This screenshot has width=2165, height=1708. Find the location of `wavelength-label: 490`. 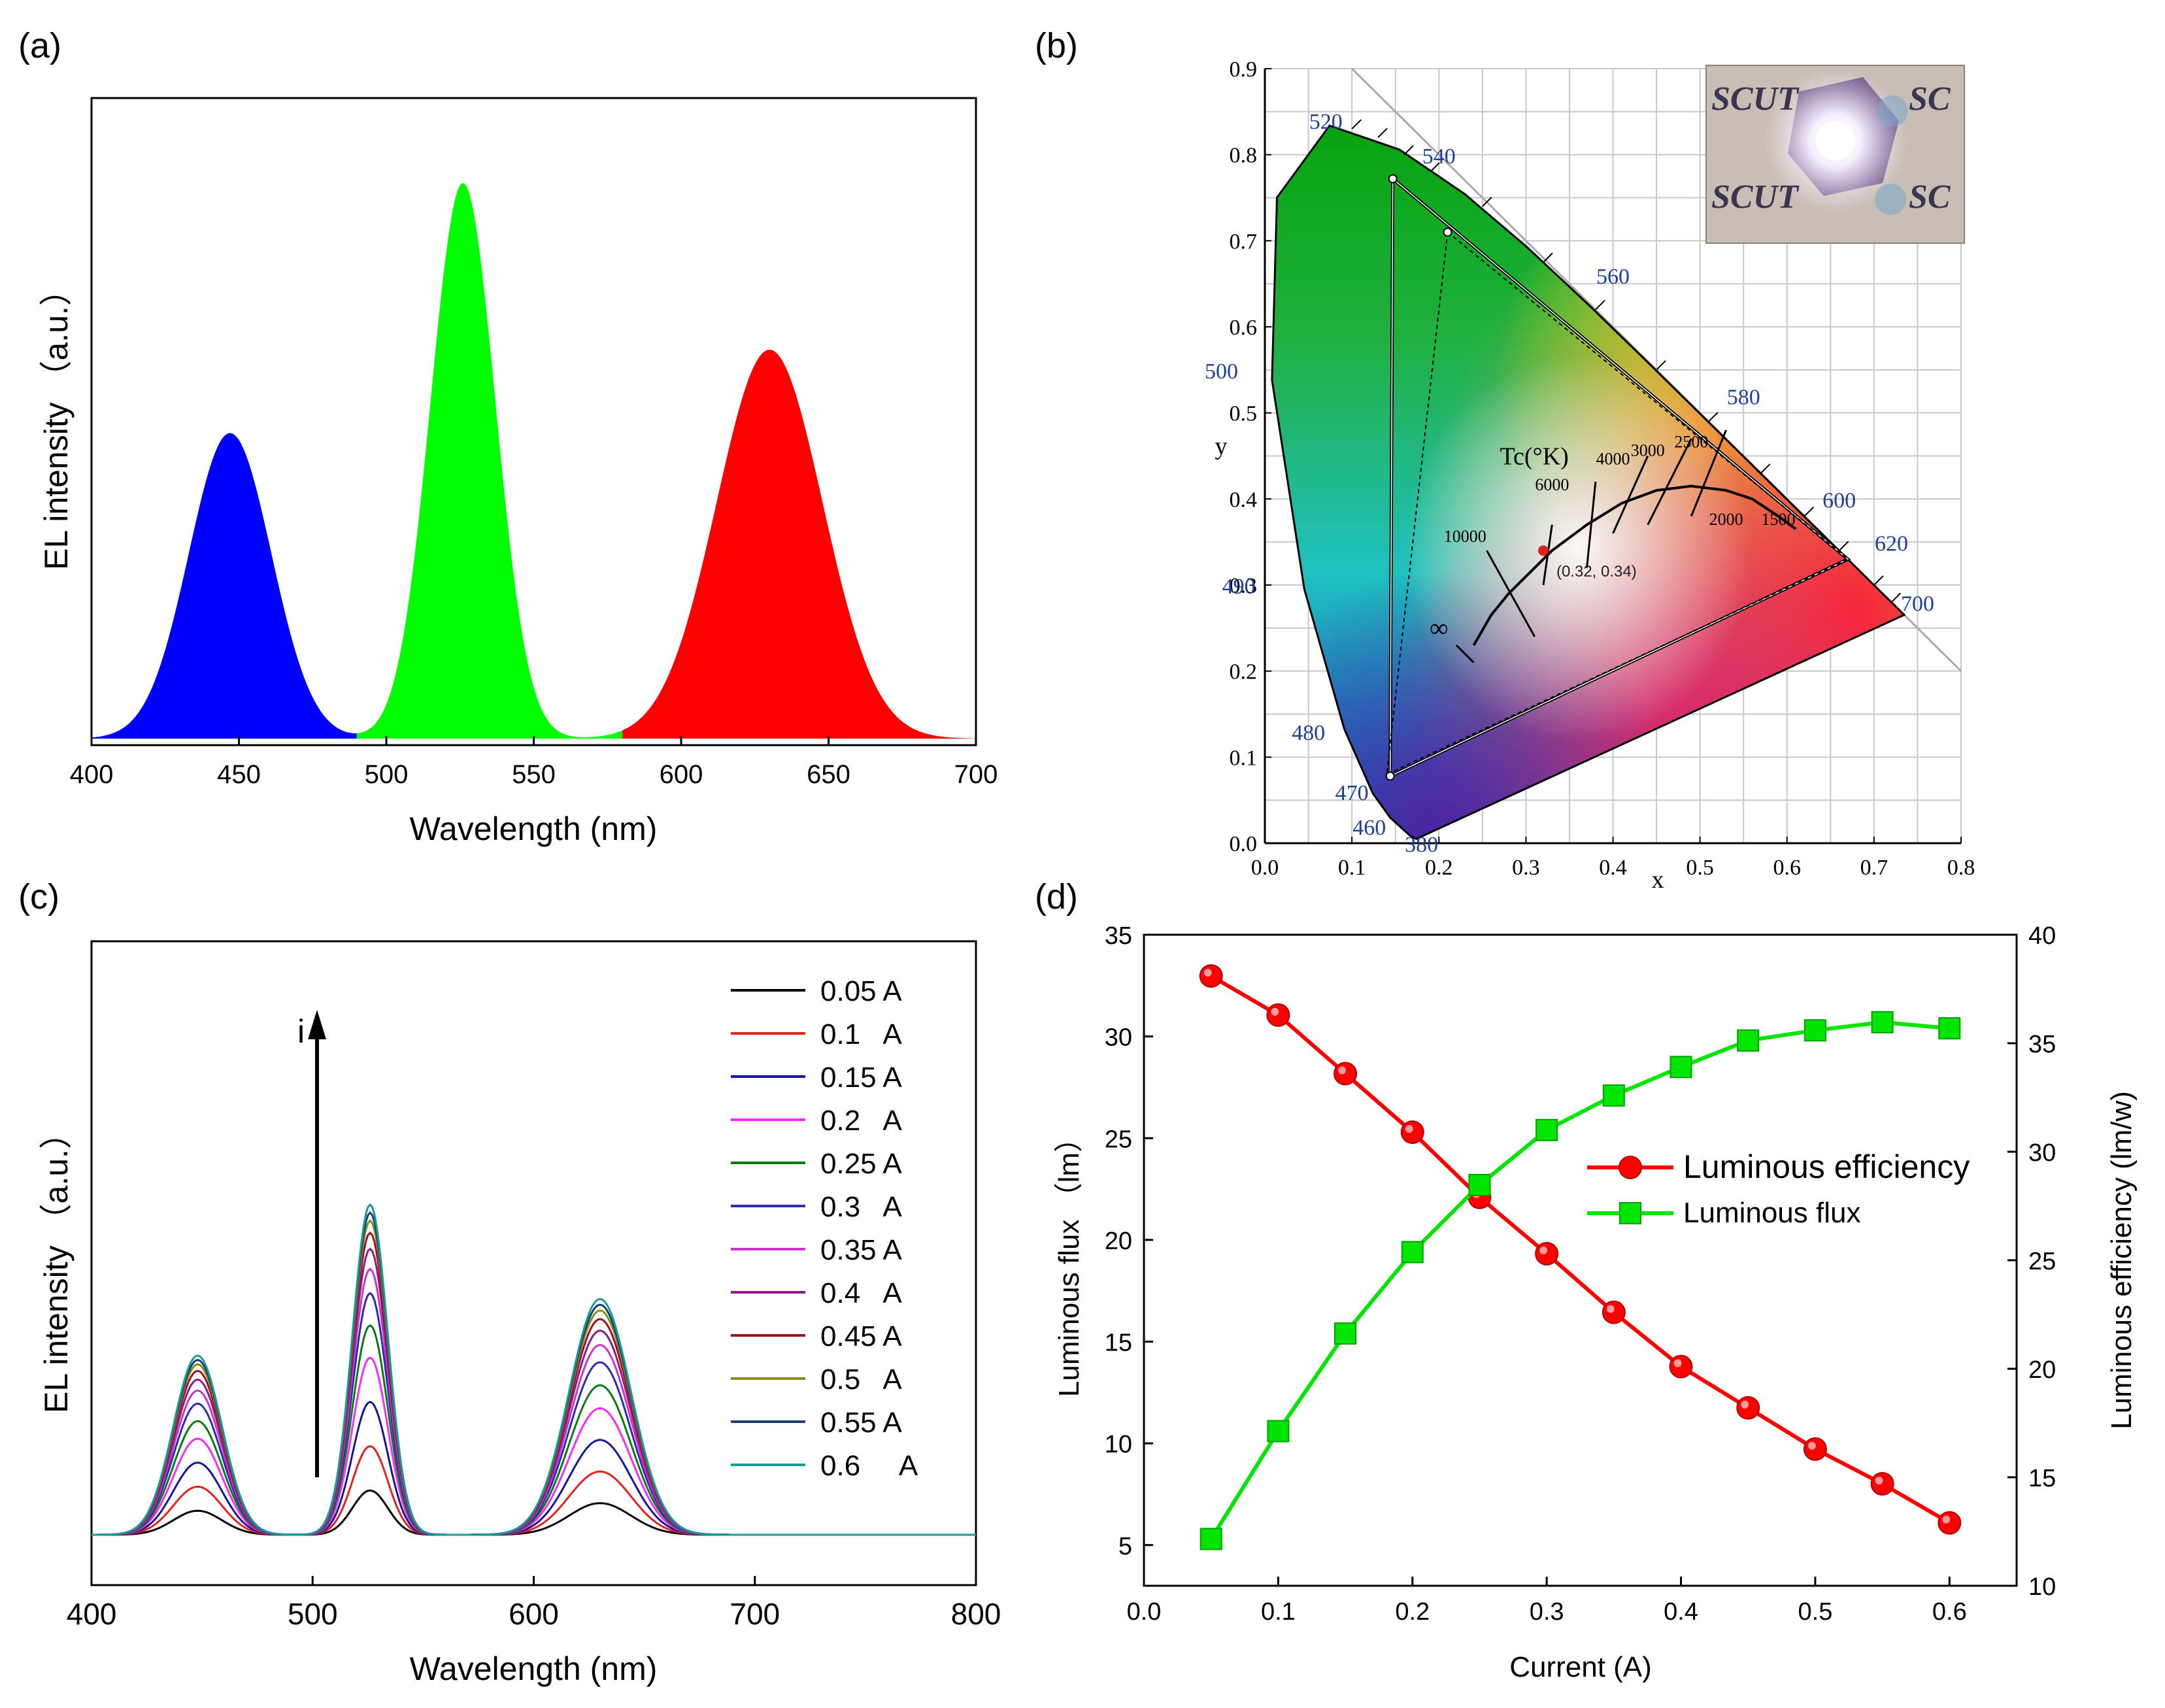

wavelength-label: 490 is located at coordinates (1239, 587).